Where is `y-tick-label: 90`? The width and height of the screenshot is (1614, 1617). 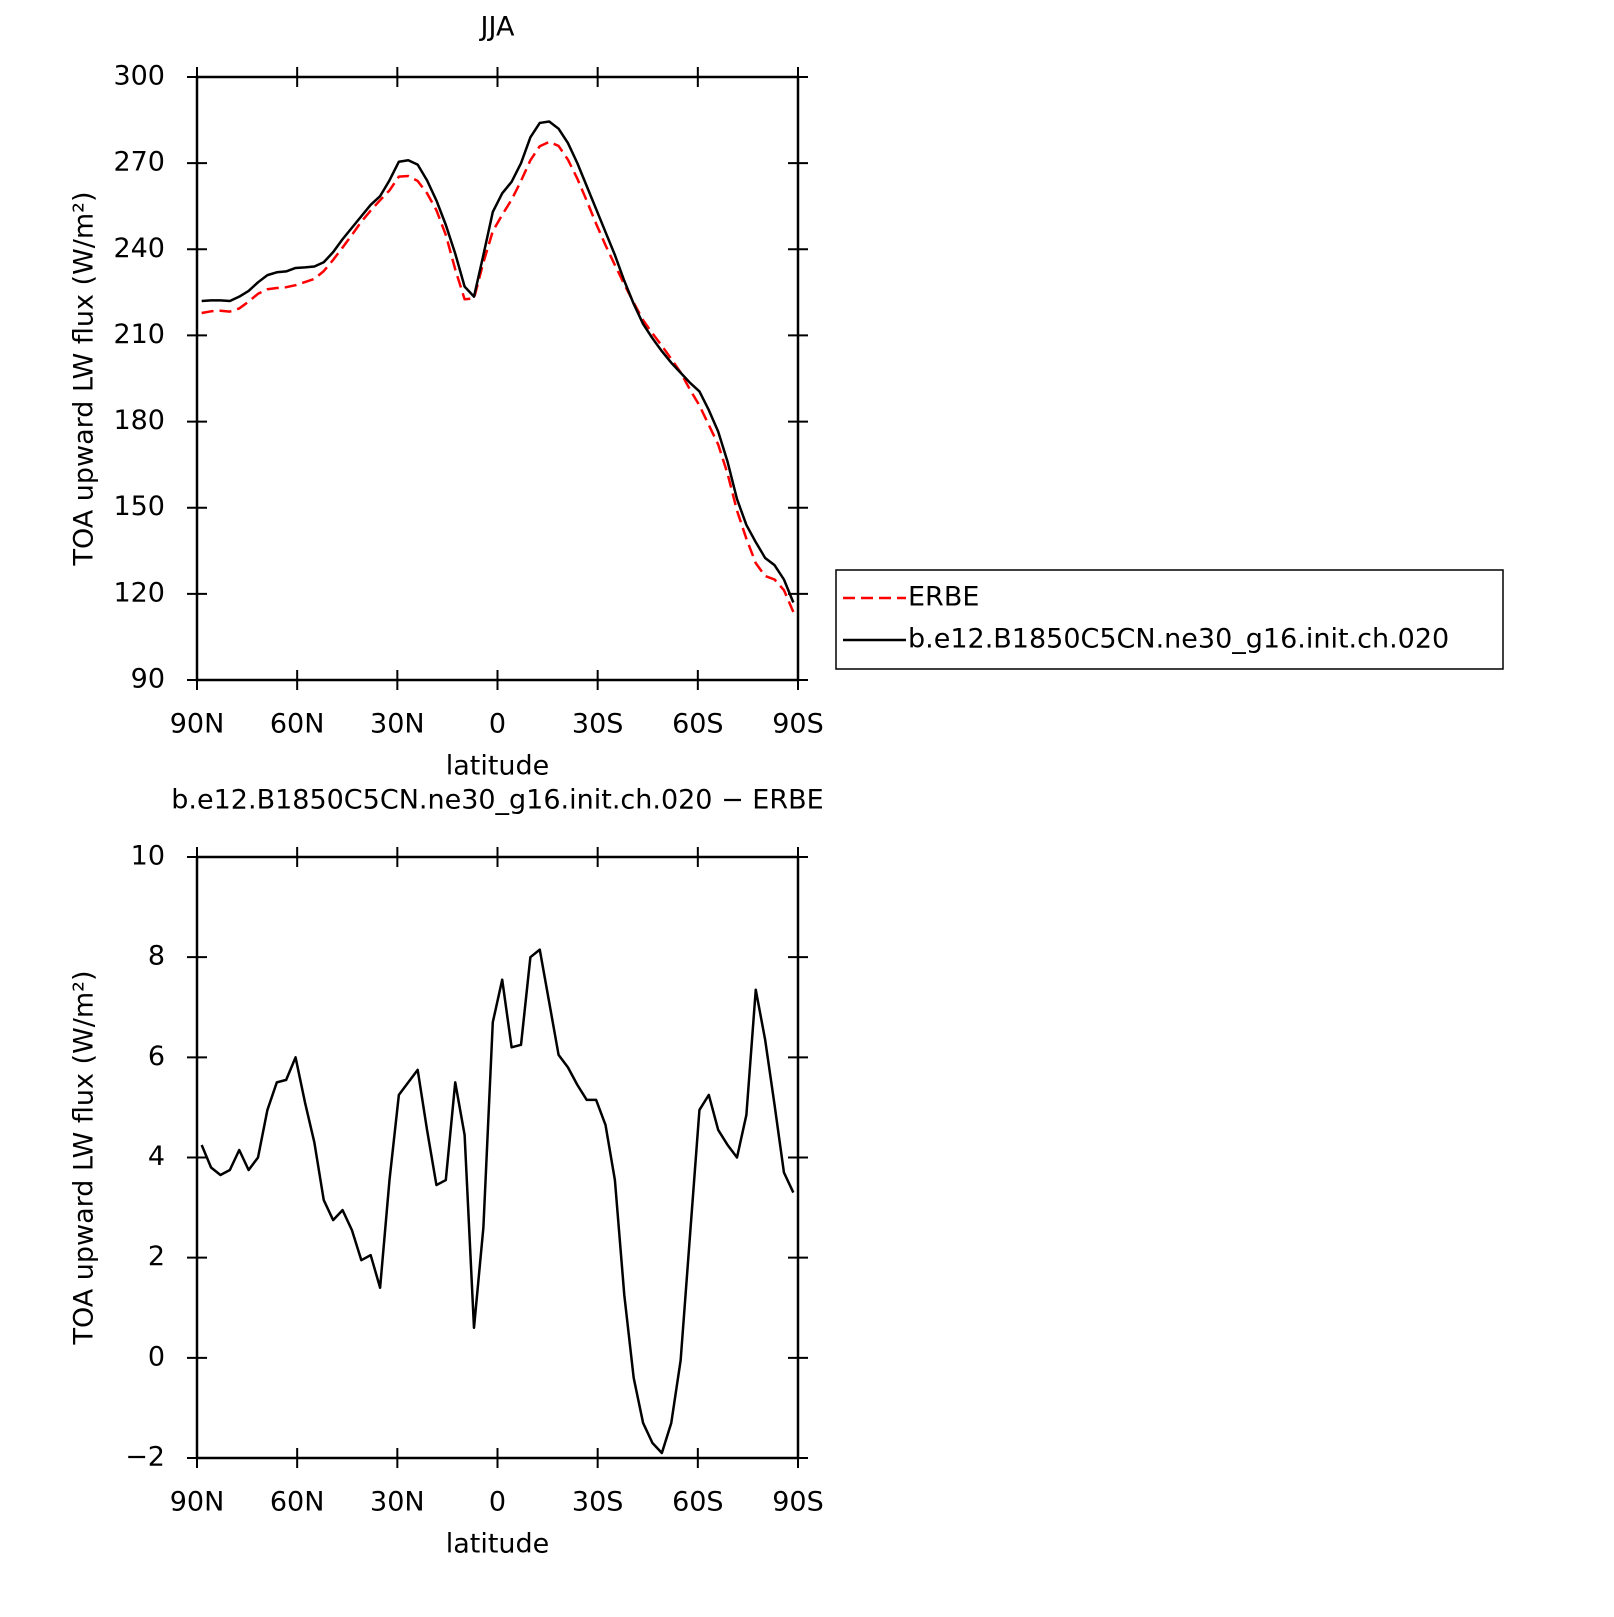
y-tick-label: 90 is located at coordinates (148, 679).